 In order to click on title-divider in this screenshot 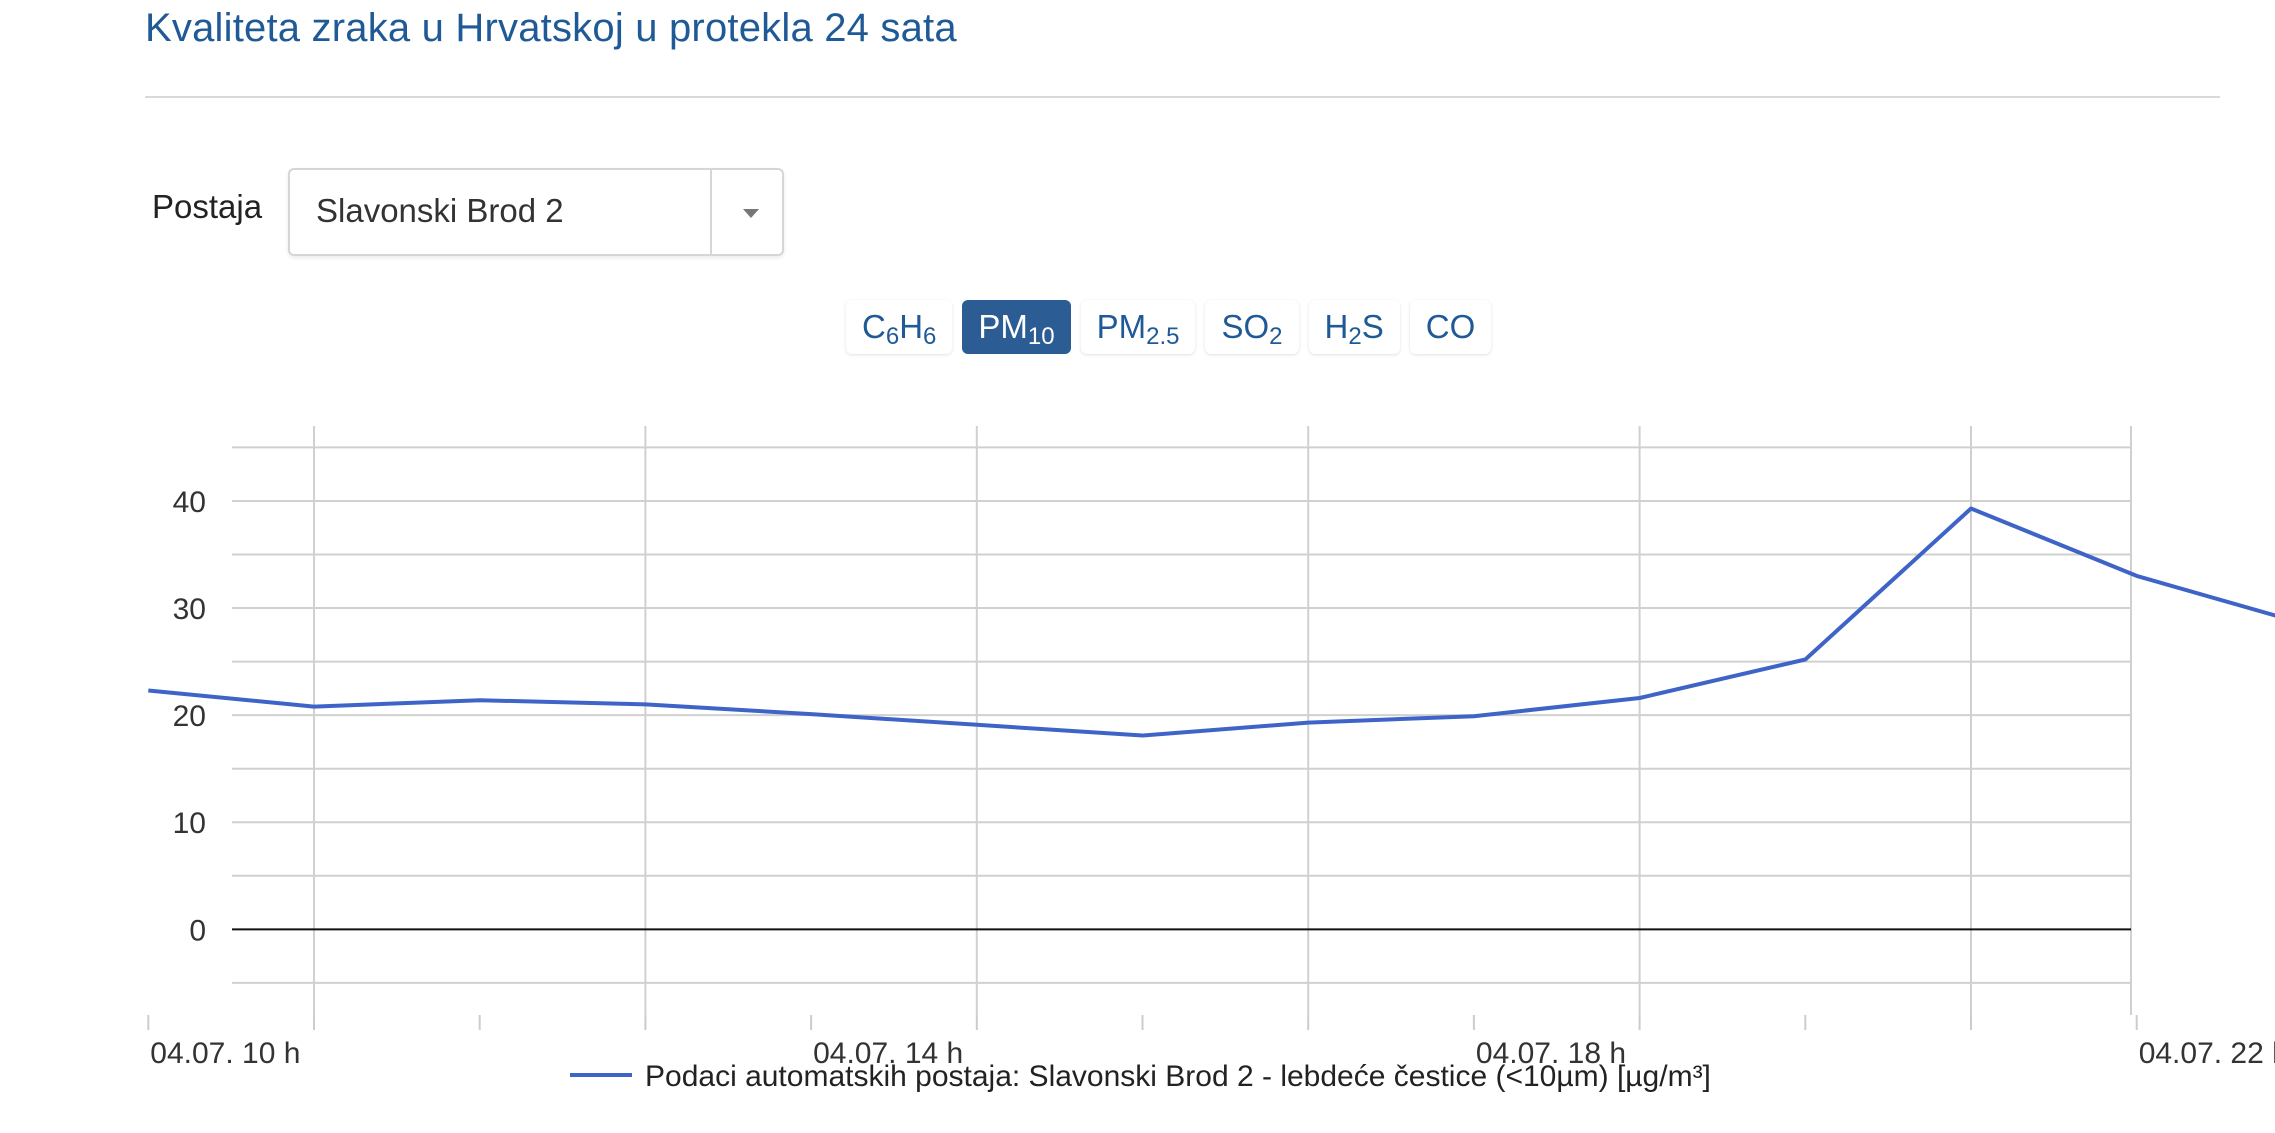, I will do `click(1182, 97)`.